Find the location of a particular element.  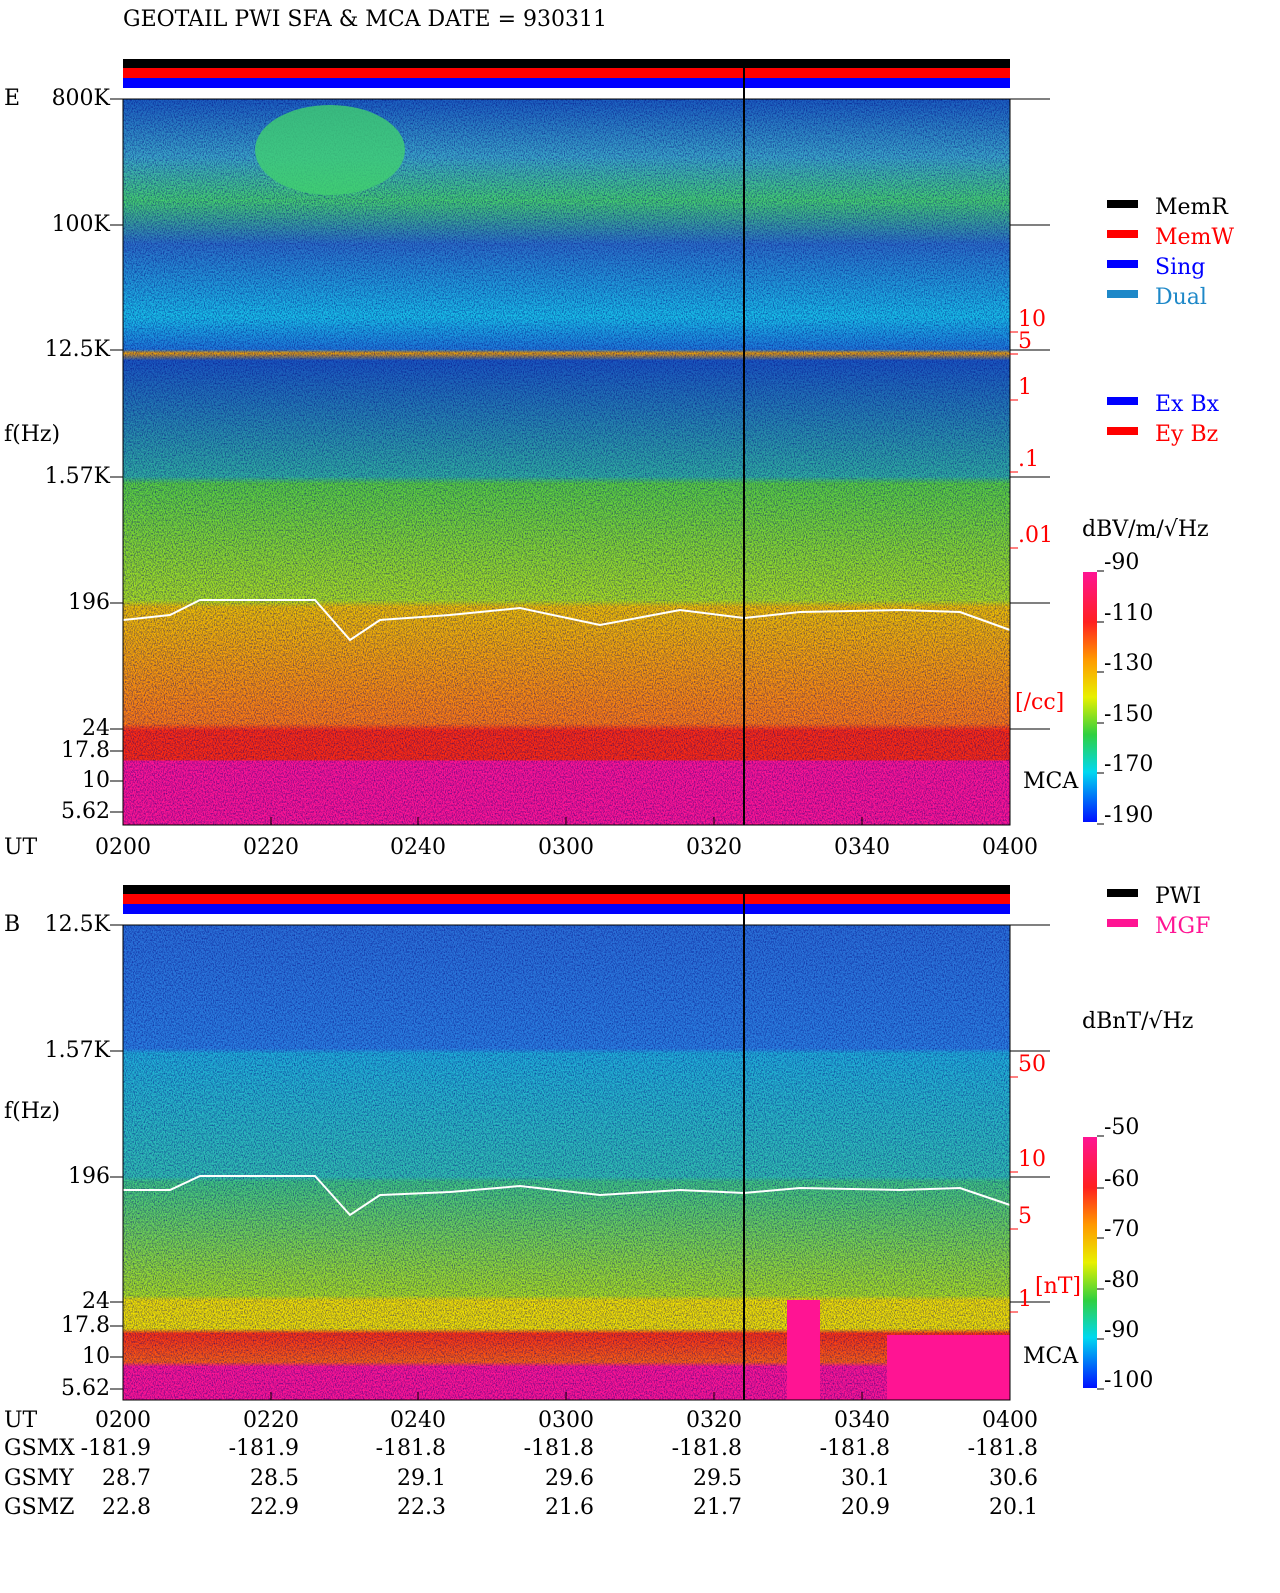

orbit-value: 21.6 is located at coordinates (569, 1507).